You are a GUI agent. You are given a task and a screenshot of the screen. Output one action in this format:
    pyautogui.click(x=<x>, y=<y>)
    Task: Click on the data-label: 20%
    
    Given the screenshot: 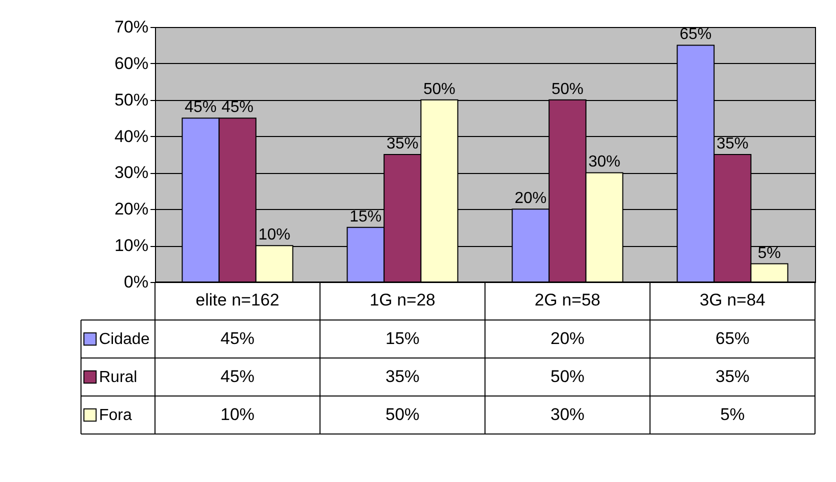 What is the action you would take?
    pyautogui.click(x=567, y=338)
    